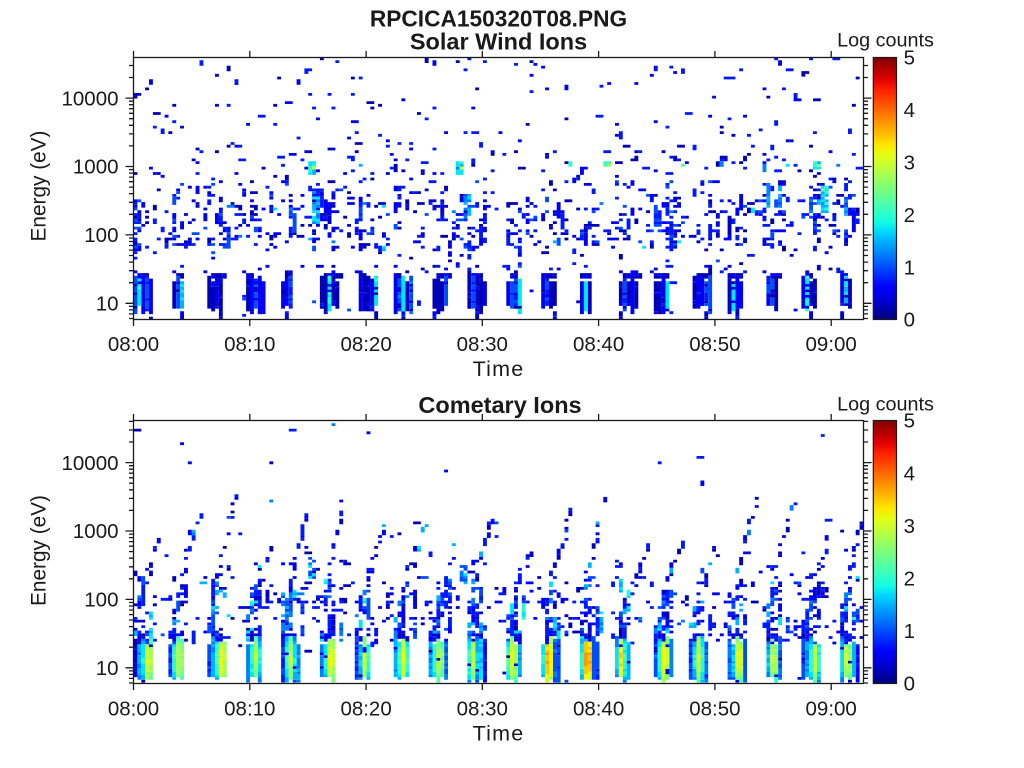 This screenshot has width=1024, height=768. What do you see at coordinates (498, 42) in the screenshot?
I see `svg-text: Solar Wind Ions` at bounding box center [498, 42].